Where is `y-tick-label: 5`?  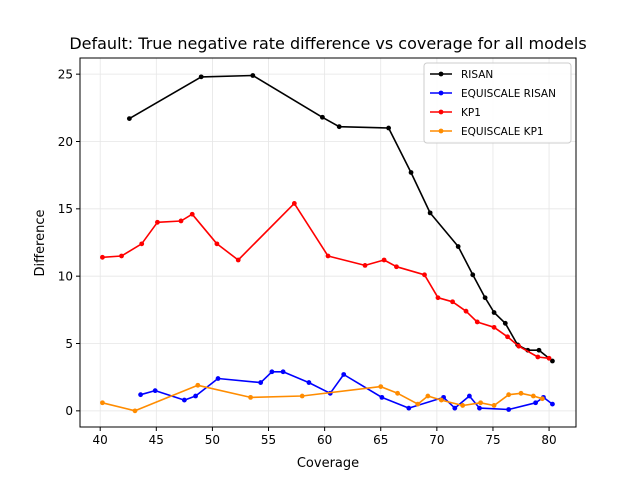
y-tick-label: 5 is located at coordinates (69, 344).